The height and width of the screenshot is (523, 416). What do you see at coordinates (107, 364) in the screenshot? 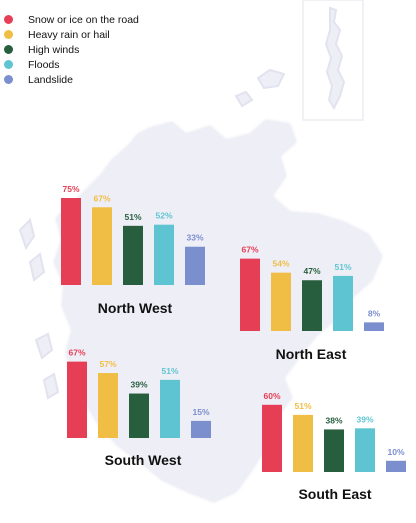
I see `data-label-south-west-heavy-rain: 57%` at bounding box center [107, 364].